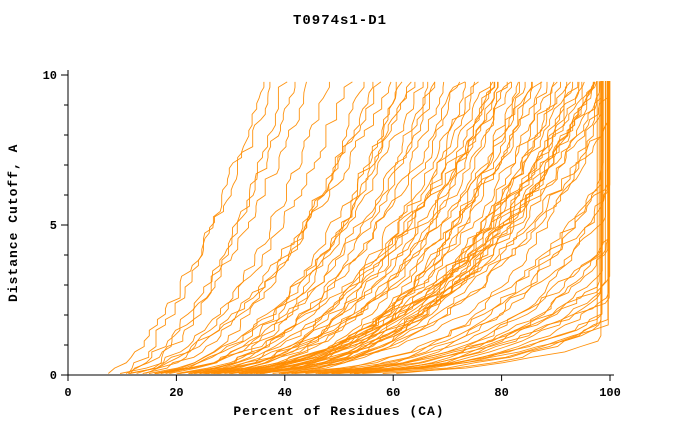 The image size is (680, 440). What do you see at coordinates (393, 393) in the screenshot?
I see `x-tick-label: 60` at bounding box center [393, 393].